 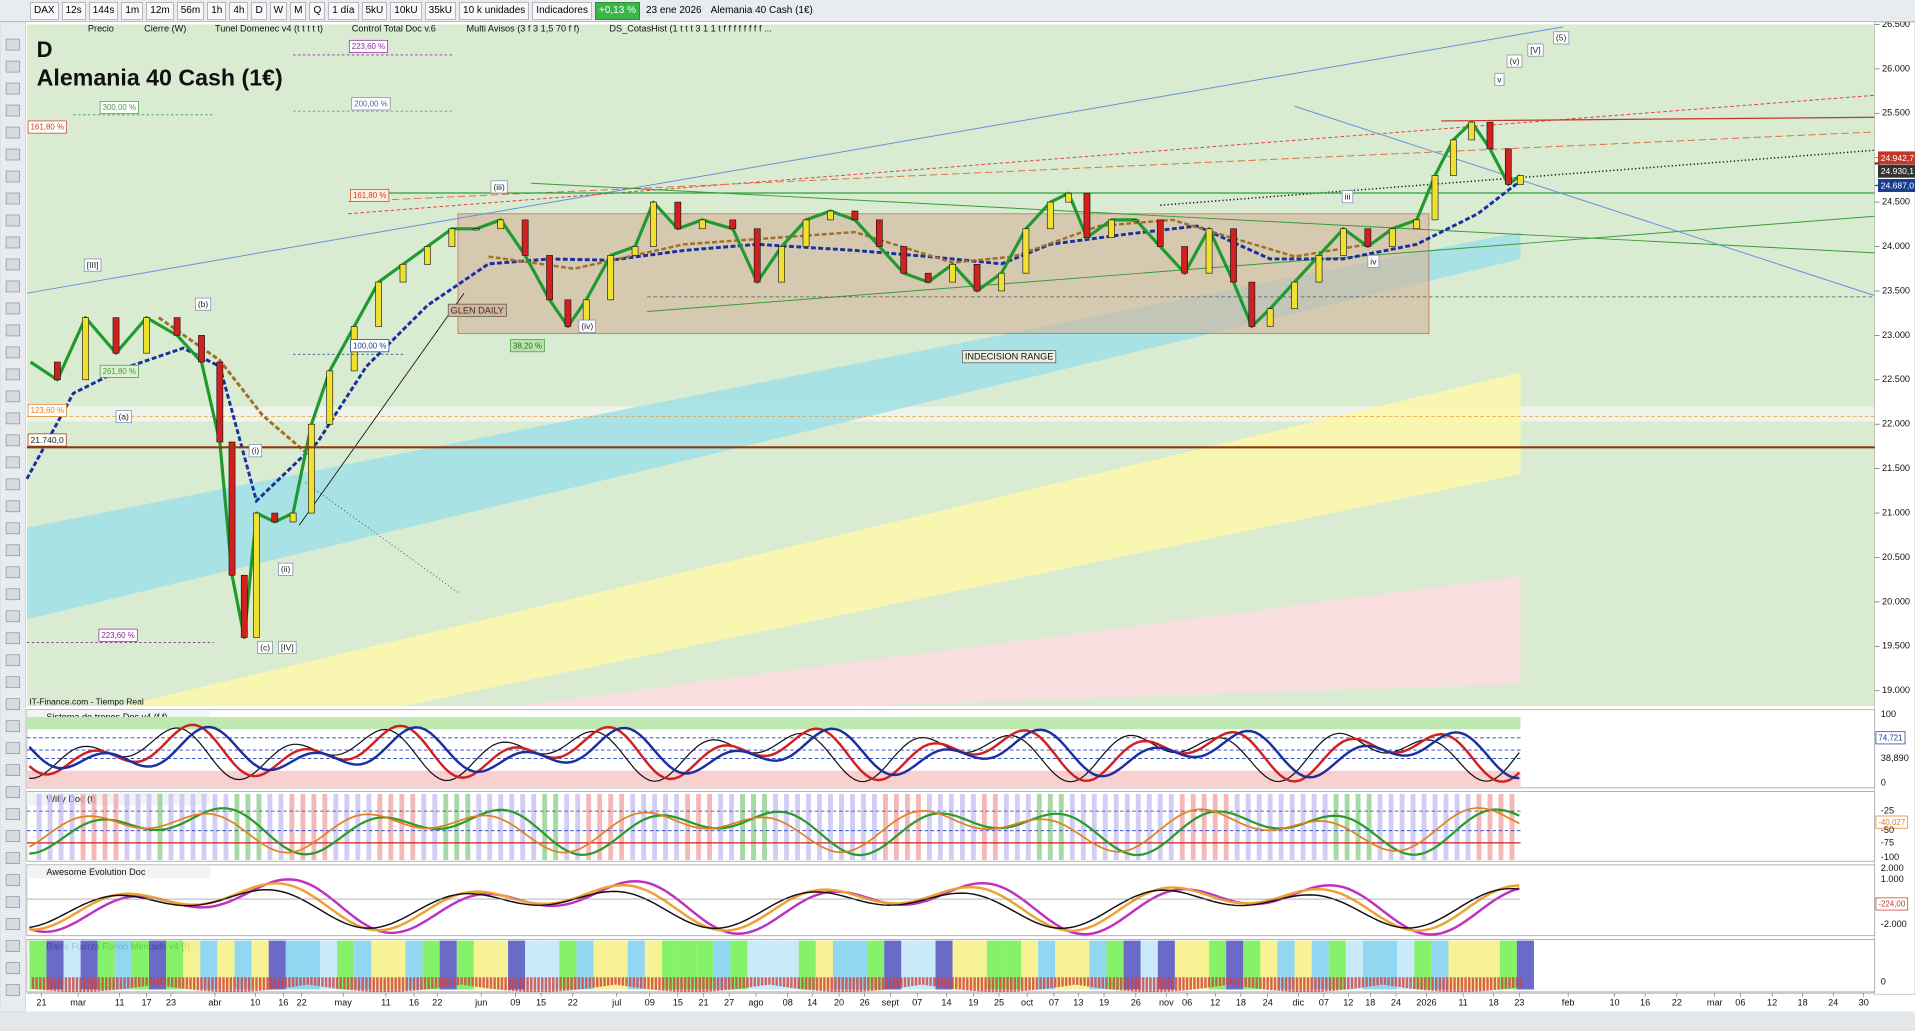 What do you see at coordinates (232, 385) in the screenshot?
I see `moving-average` at bounding box center [232, 385].